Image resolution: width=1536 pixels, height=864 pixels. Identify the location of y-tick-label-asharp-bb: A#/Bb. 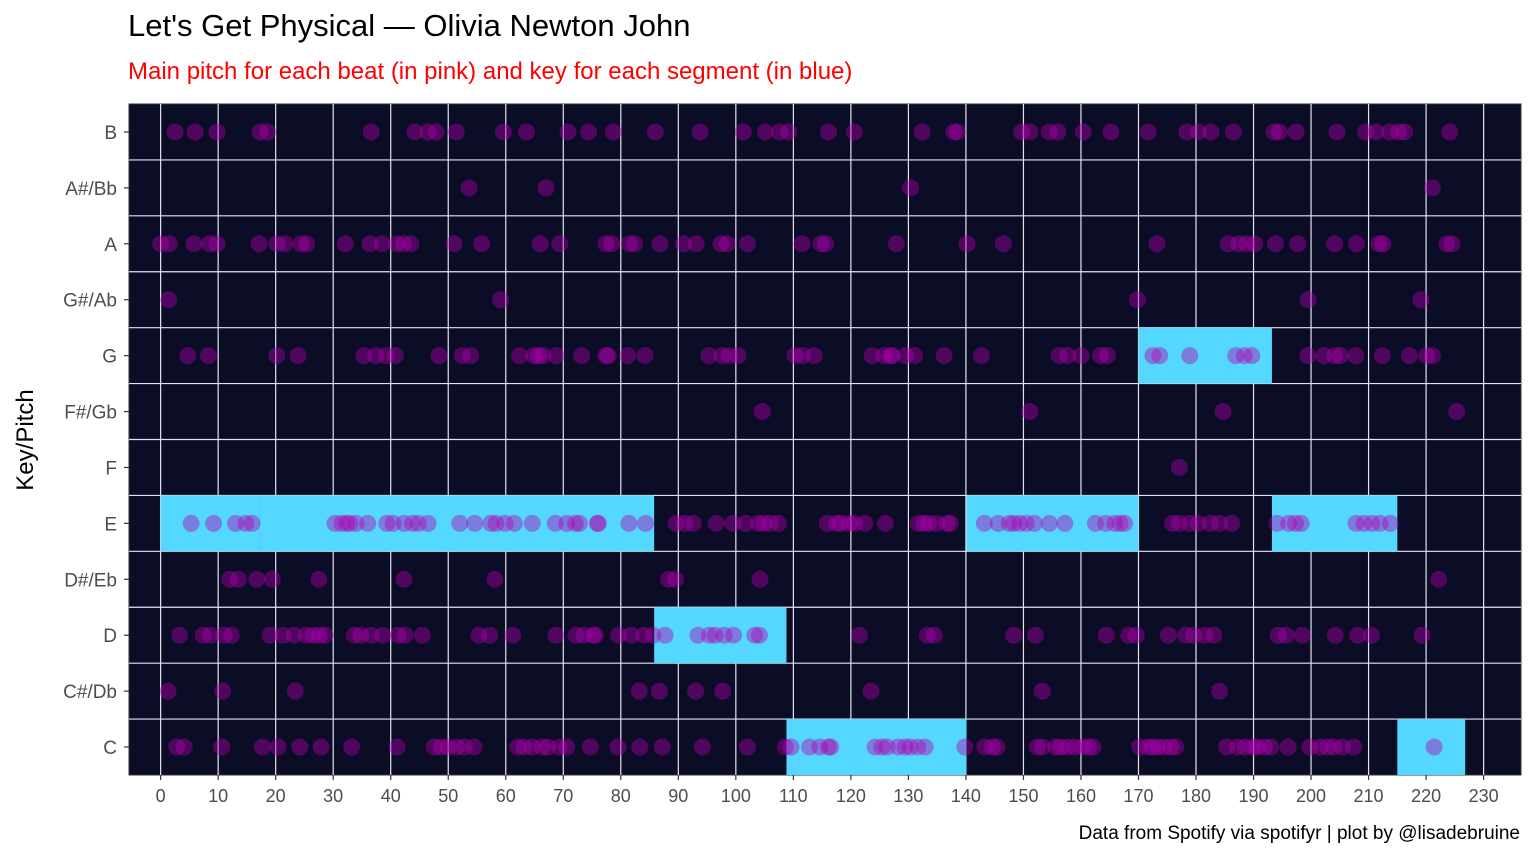
(91, 189).